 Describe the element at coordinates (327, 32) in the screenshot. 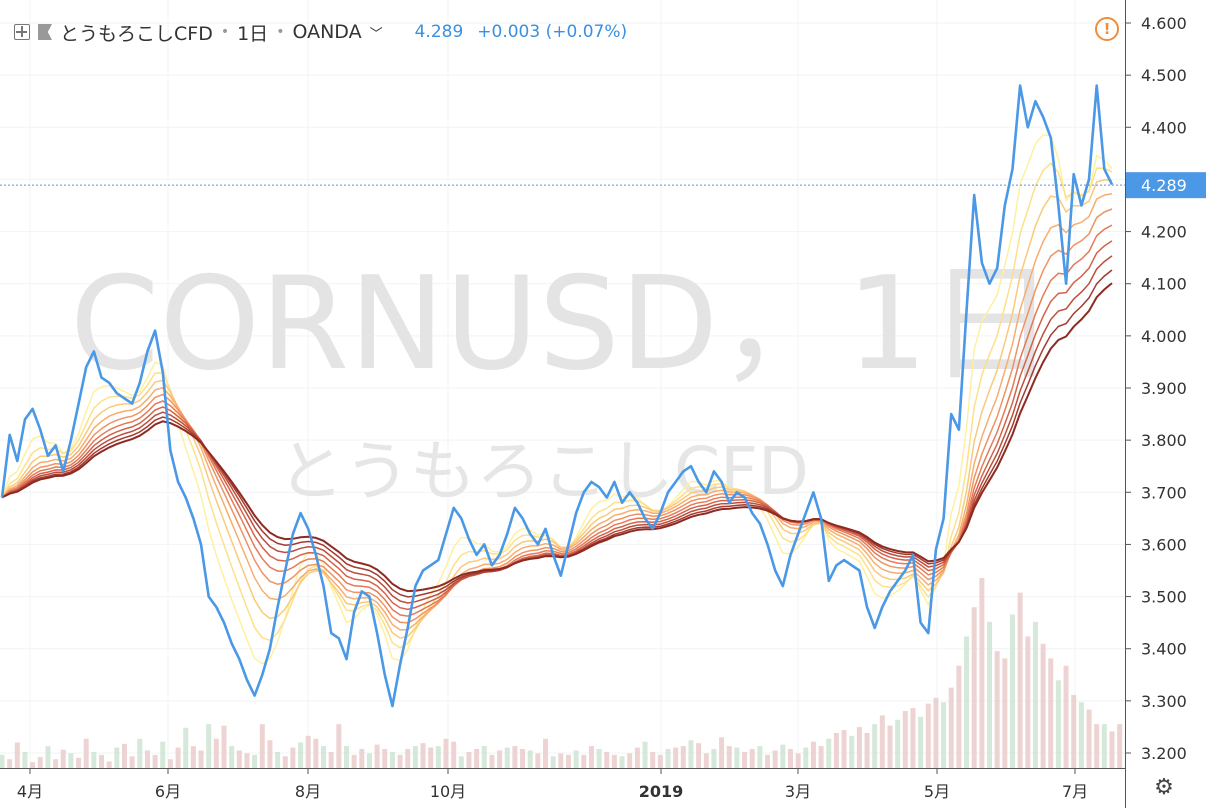

I see `exchange-label: OANDA` at that location.